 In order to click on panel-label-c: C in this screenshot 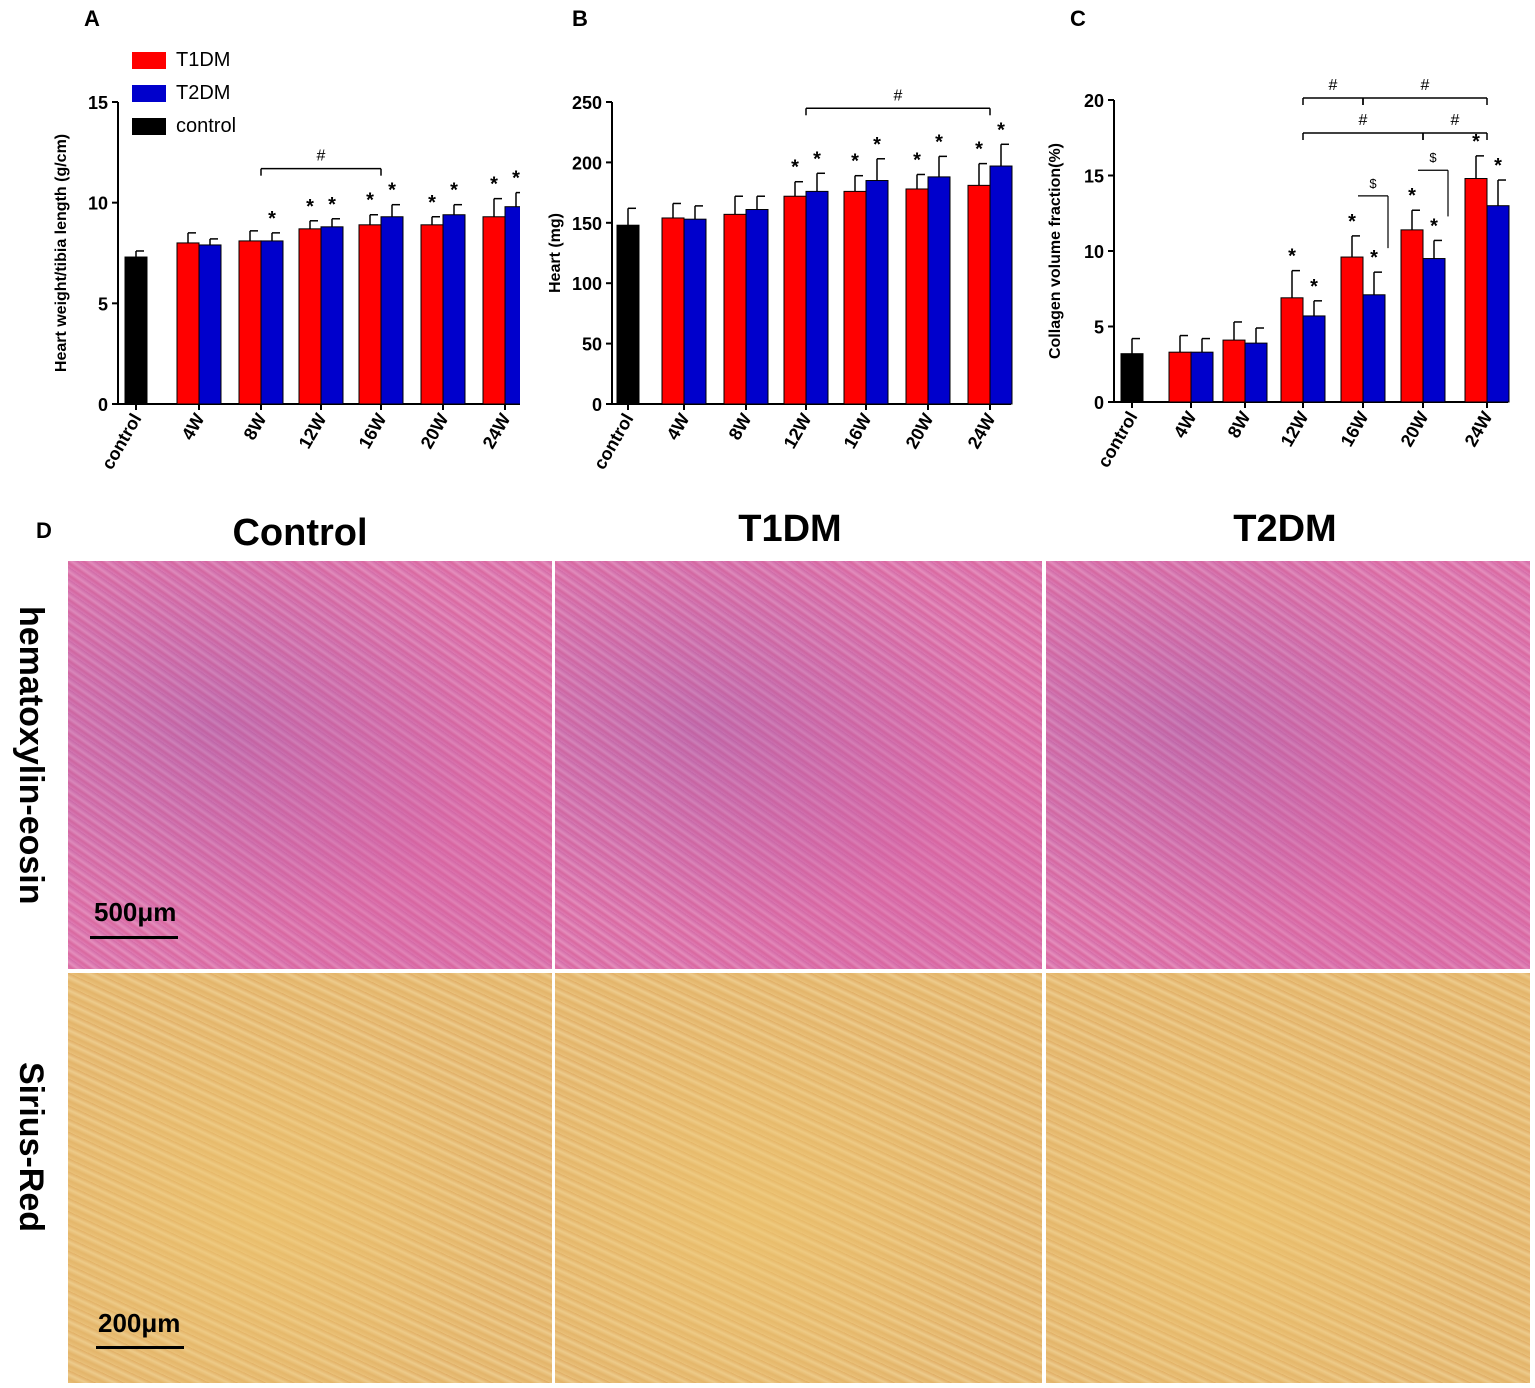, I will do `click(1078, 18)`.